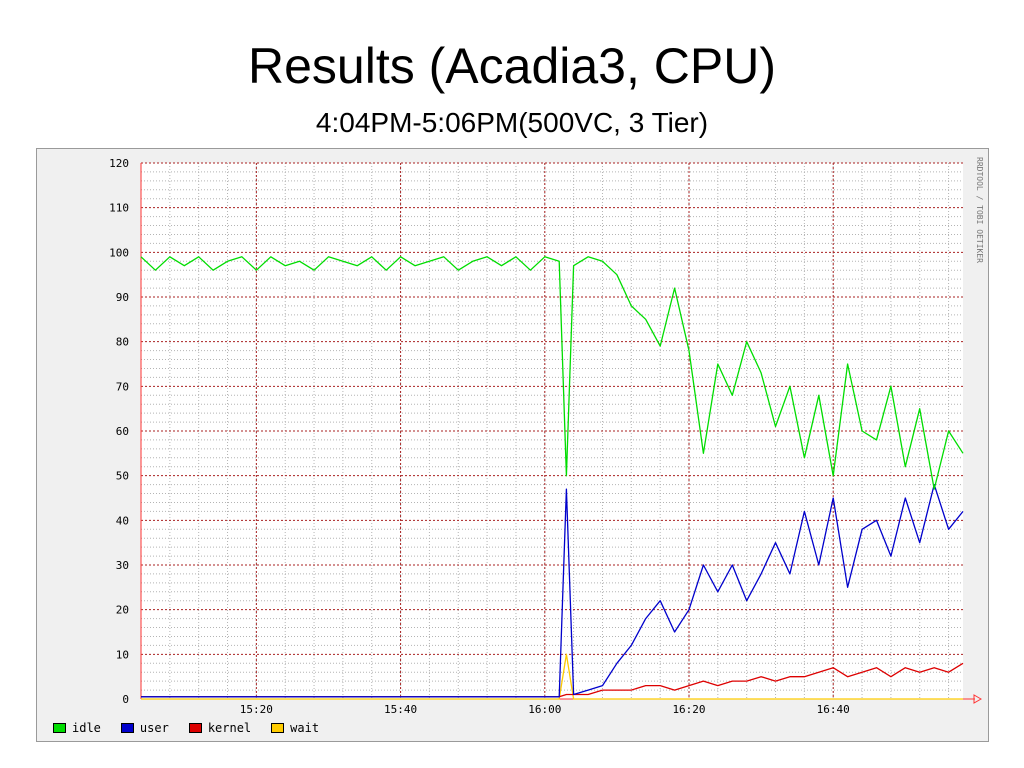  I want to click on legend-label: user, so click(154, 728).